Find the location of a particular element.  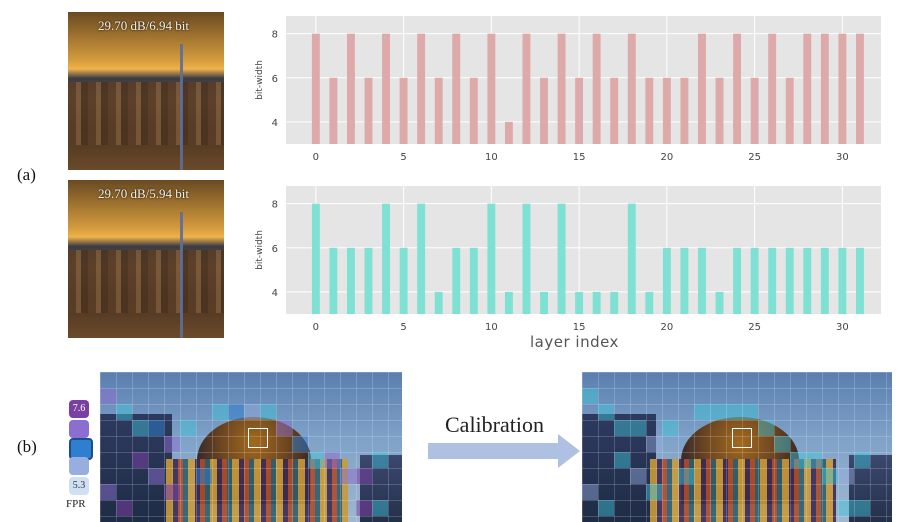

x-tick-label: 25 is located at coordinates (754, 327).